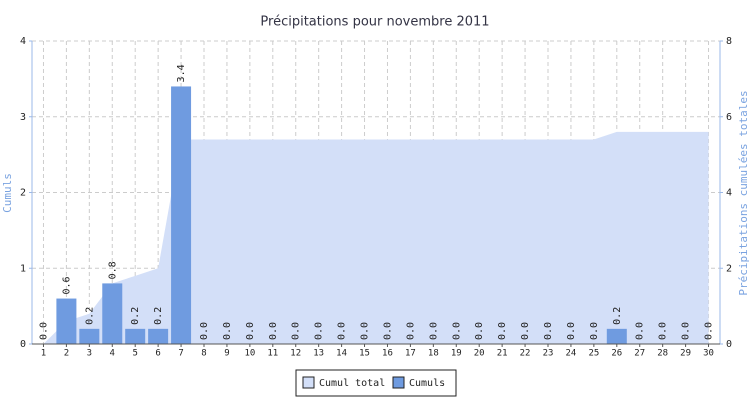 This screenshot has height=400, width=750. Describe the element at coordinates (364, 354) in the screenshot. I see `x-tick-label: 15` at that location.